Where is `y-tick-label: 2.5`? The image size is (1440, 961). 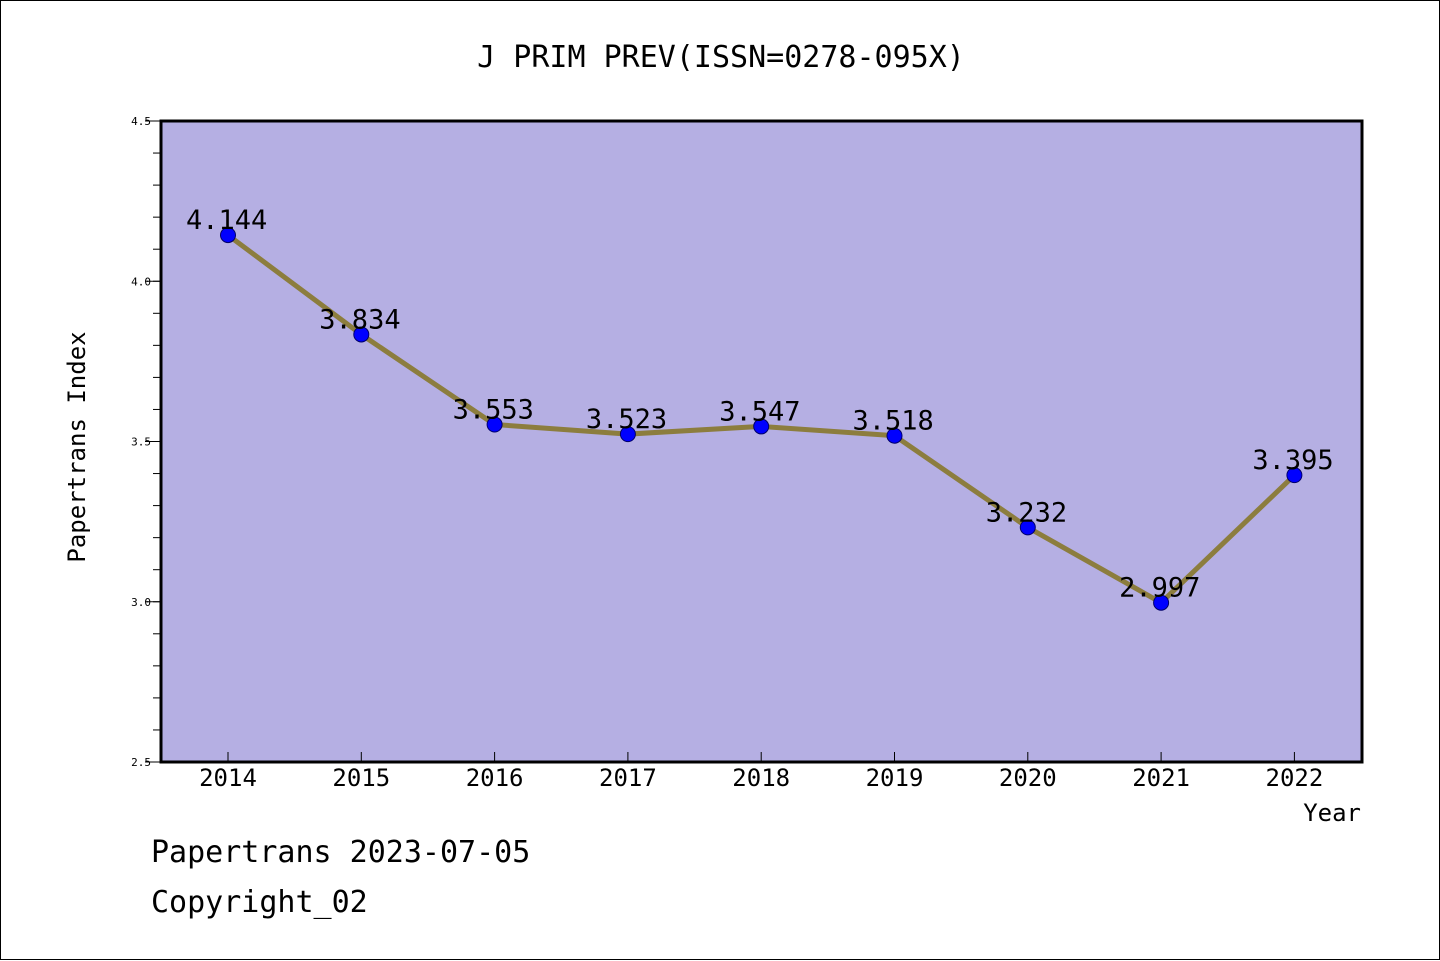 y-tick-label: 2.5 is located at coordinates (141, 762).